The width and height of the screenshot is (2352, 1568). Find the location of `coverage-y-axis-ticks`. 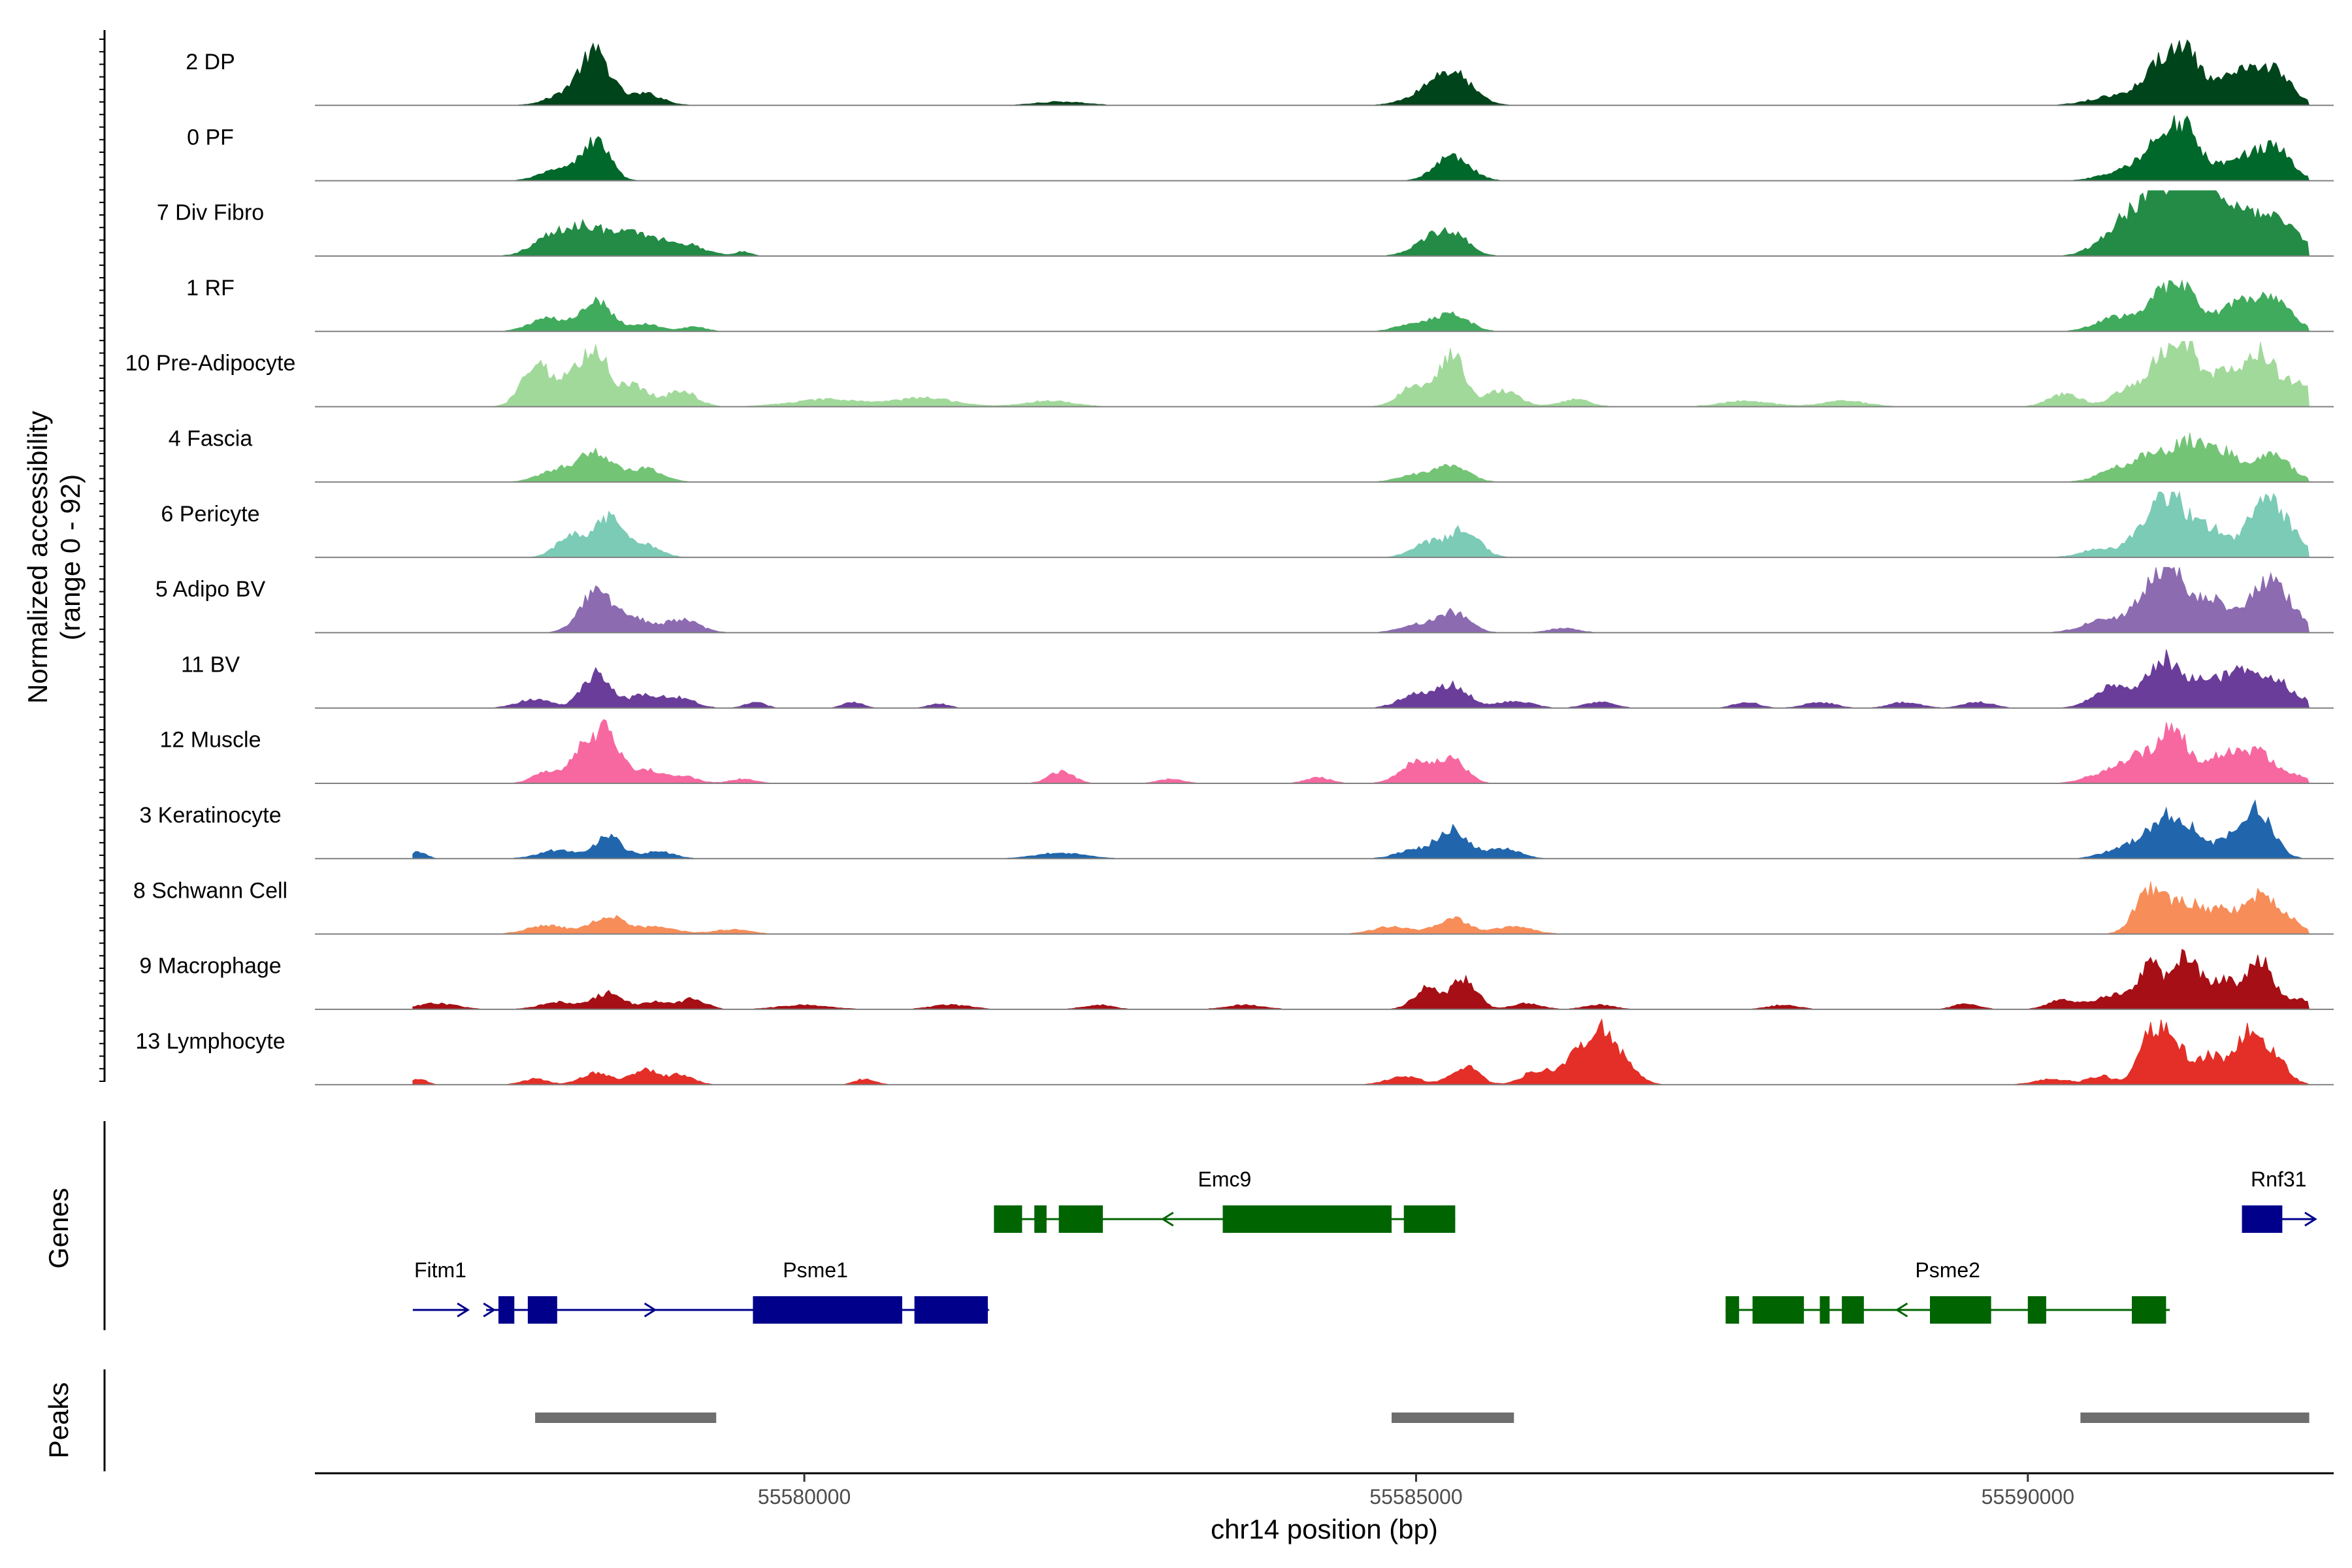

coverage-y-axis-ticks is located at coordinates (102, 560).